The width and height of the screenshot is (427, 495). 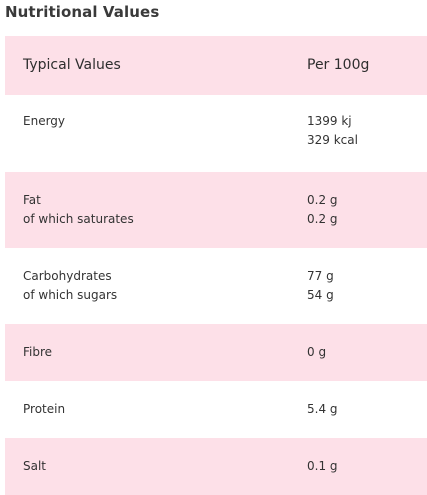 What do you see at coordinates (216, 352) in the screenshot?
I see `table-row-fibre: Fibre 0 g` at bounding box center [216, 352].